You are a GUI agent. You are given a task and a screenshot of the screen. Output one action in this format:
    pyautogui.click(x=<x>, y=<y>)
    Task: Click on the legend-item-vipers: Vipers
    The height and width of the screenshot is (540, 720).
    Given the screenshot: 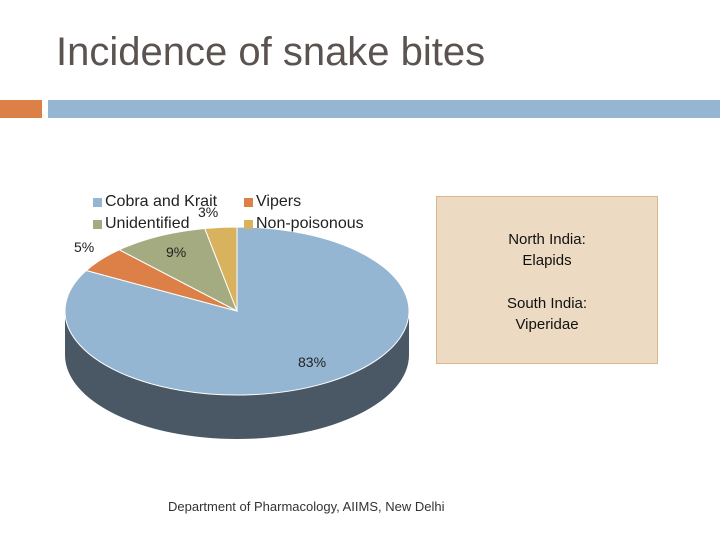 What is the action you would take?
    pyautogui.click(x=272, y=202)
    